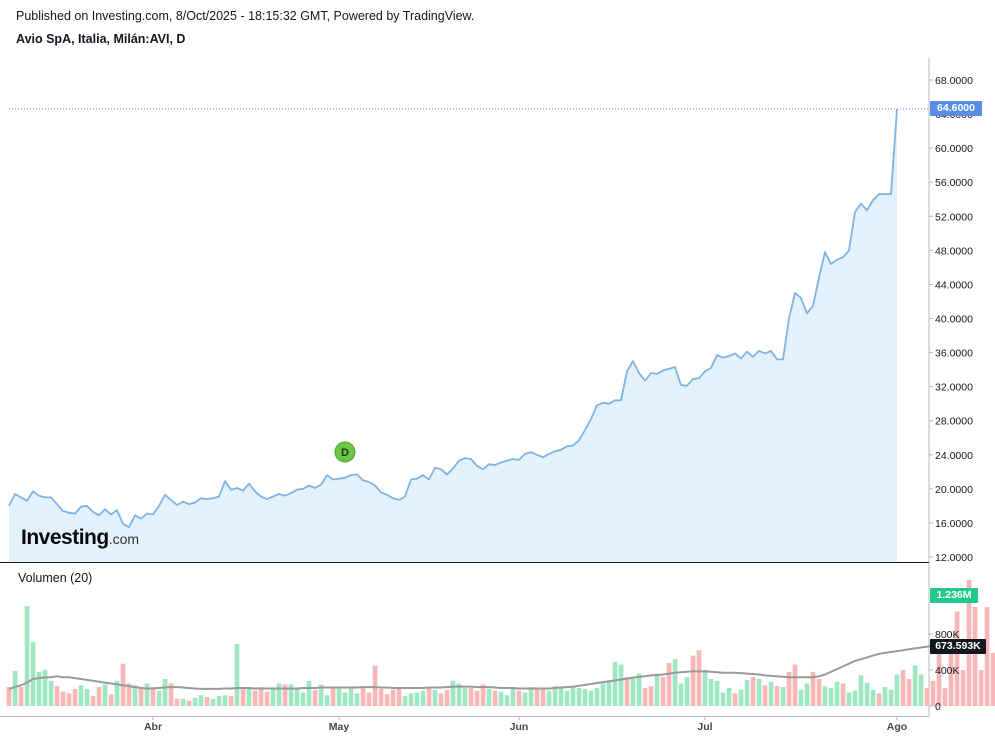 This screenshot has height=738, width=995. I want to click on time-axis: AbrMayJunJulAgoSepOct, so click(525, 724).